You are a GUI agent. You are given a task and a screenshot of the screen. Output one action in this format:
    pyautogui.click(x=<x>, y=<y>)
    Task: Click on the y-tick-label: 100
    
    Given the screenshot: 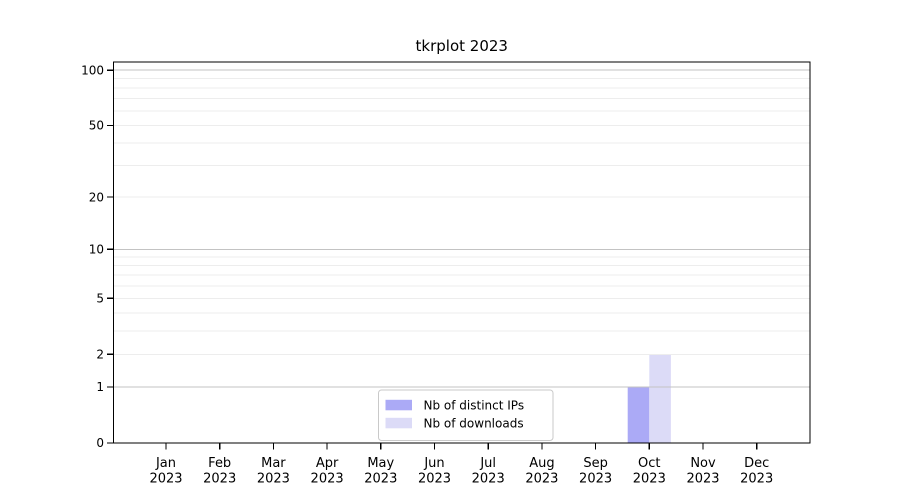 What is the action you would take?
    pyautogui.click(x=92, y=70)
    